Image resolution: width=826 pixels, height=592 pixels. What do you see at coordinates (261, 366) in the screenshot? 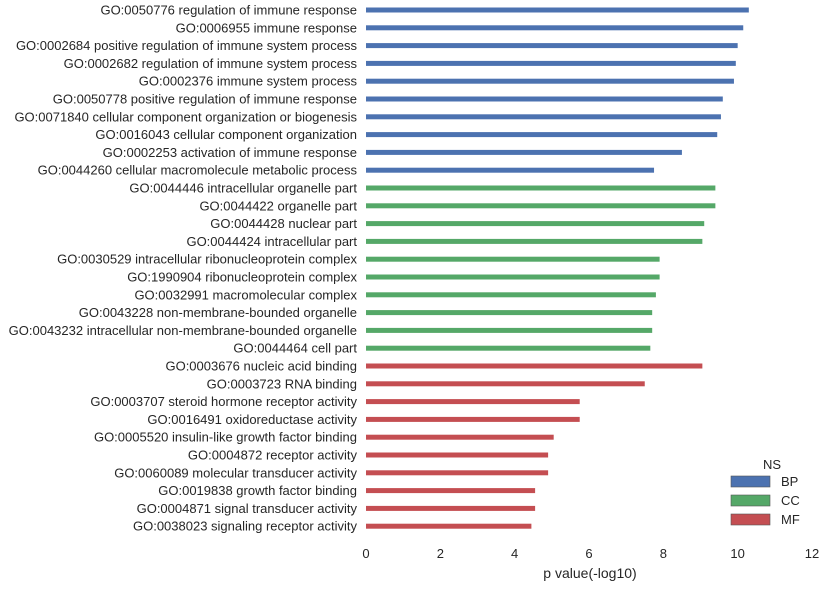
I see `category-label: GO:0003676 nucleic acid binding` at bounding box center [261, 366].